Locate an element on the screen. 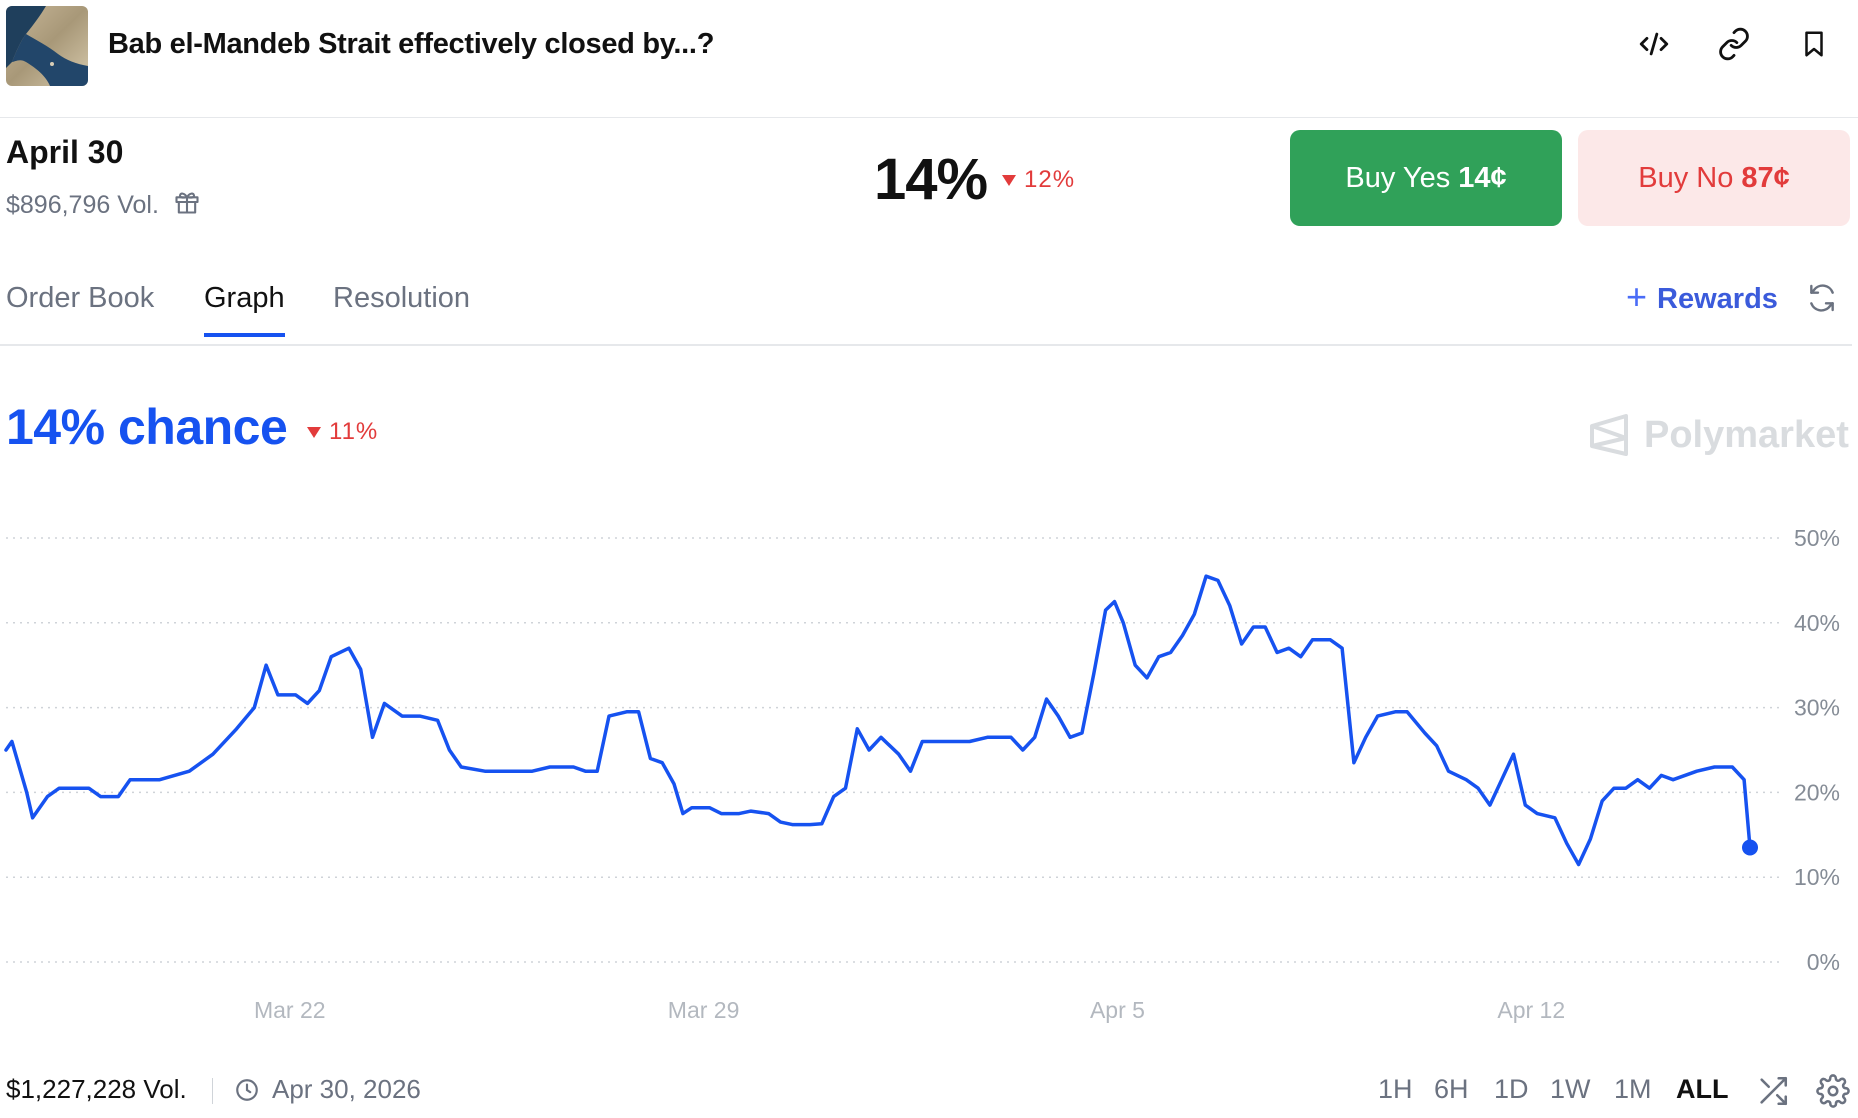  market-probability: 14% is located at coordinates (931, 179).